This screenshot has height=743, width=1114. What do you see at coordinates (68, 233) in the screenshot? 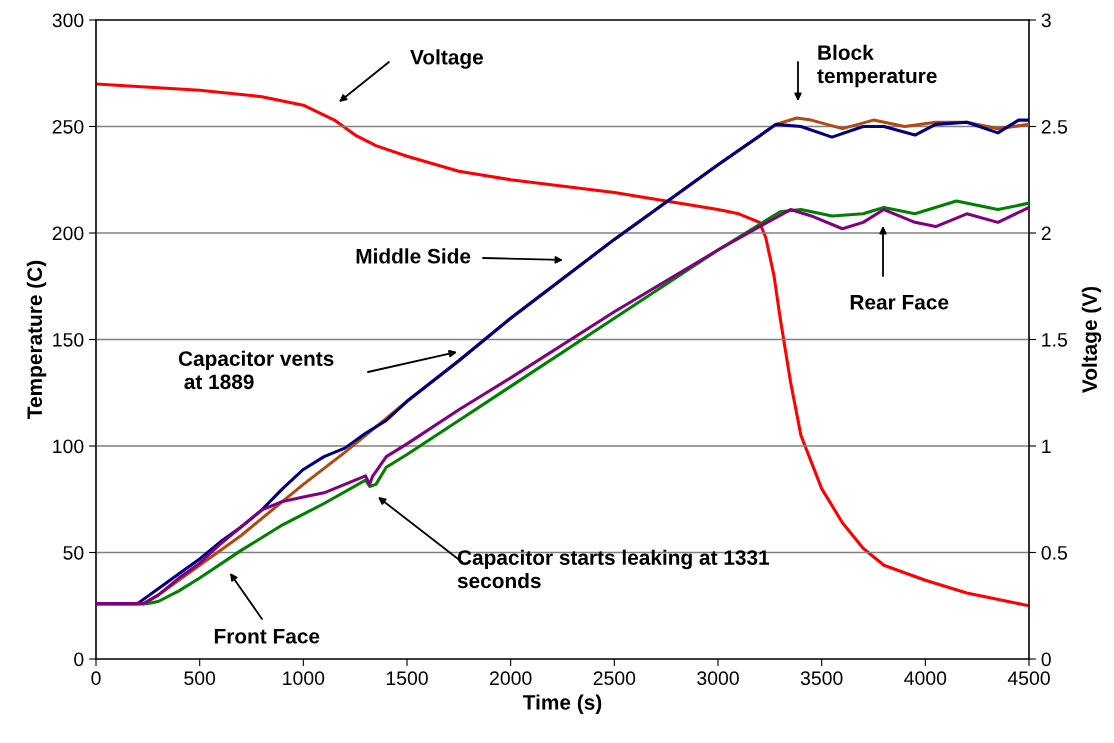
I see `y-tick-label: 200` at bounding box center [68, 233].